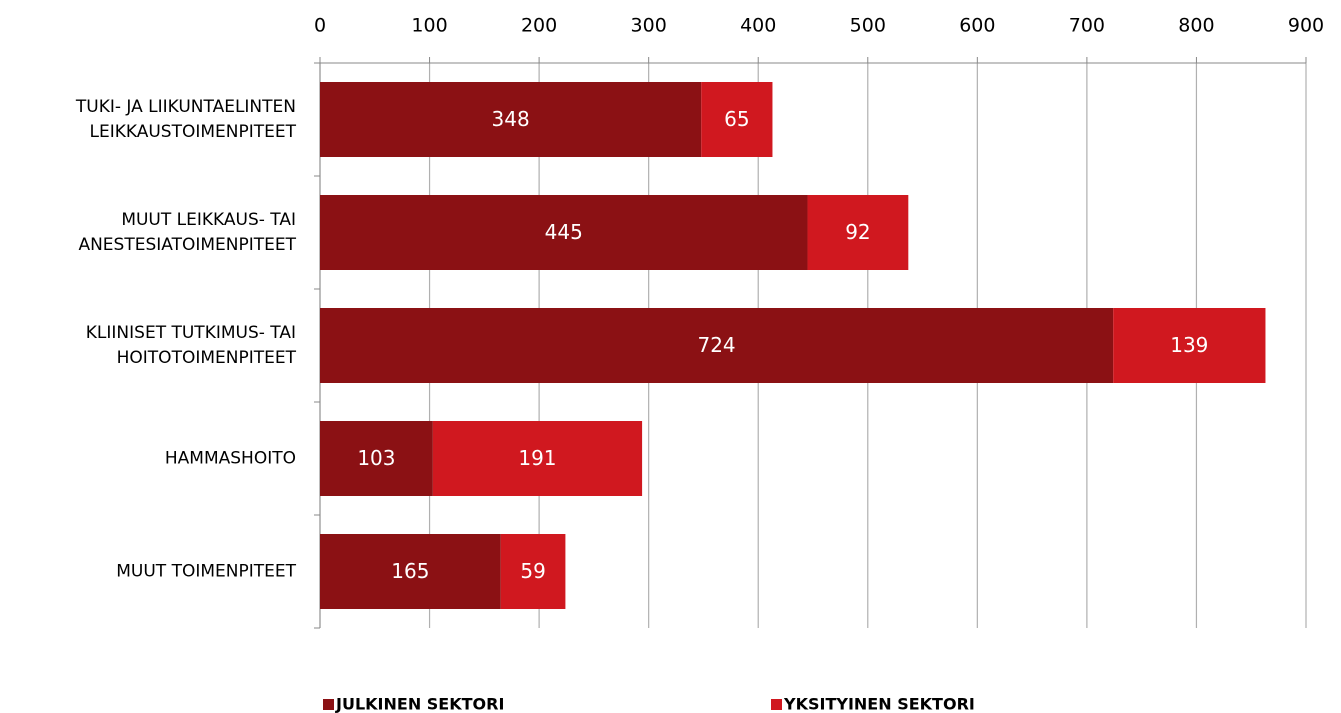  Describe the element at coordinates (320, 26) in the screenshot. I see `x-tick-label: 0` at that location.